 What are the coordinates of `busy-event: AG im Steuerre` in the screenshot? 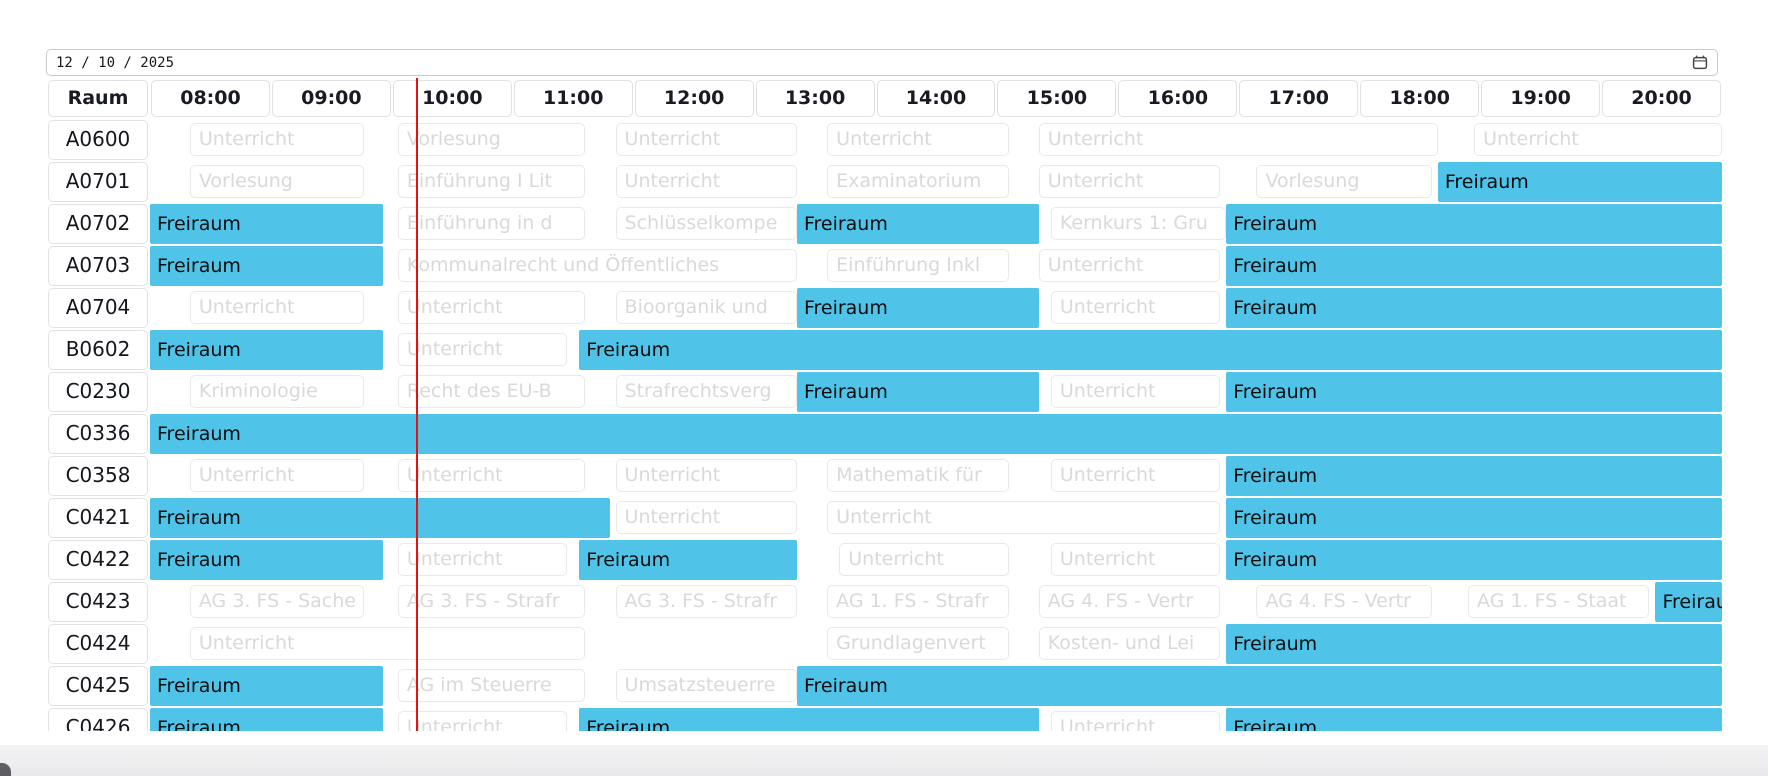 It's located at (491, 685).